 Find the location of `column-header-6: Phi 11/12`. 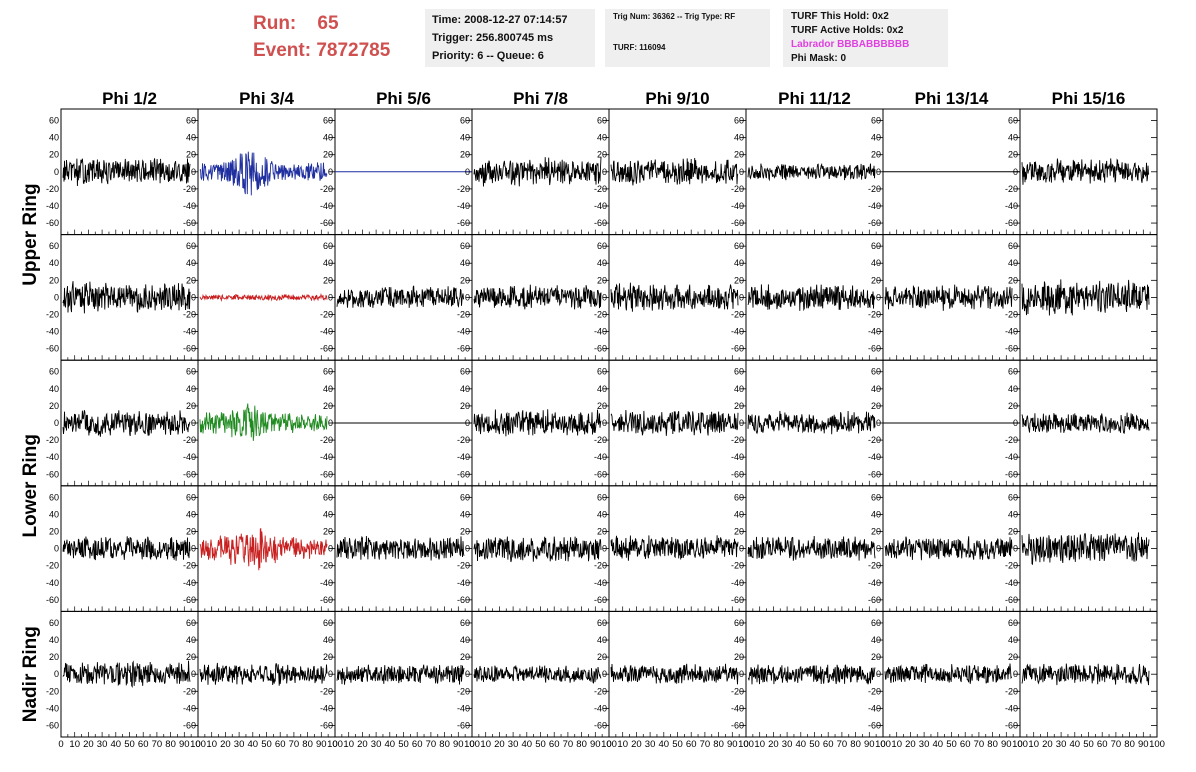

column-header-6: Phi 11/12 is located at coordinates (814, 98).